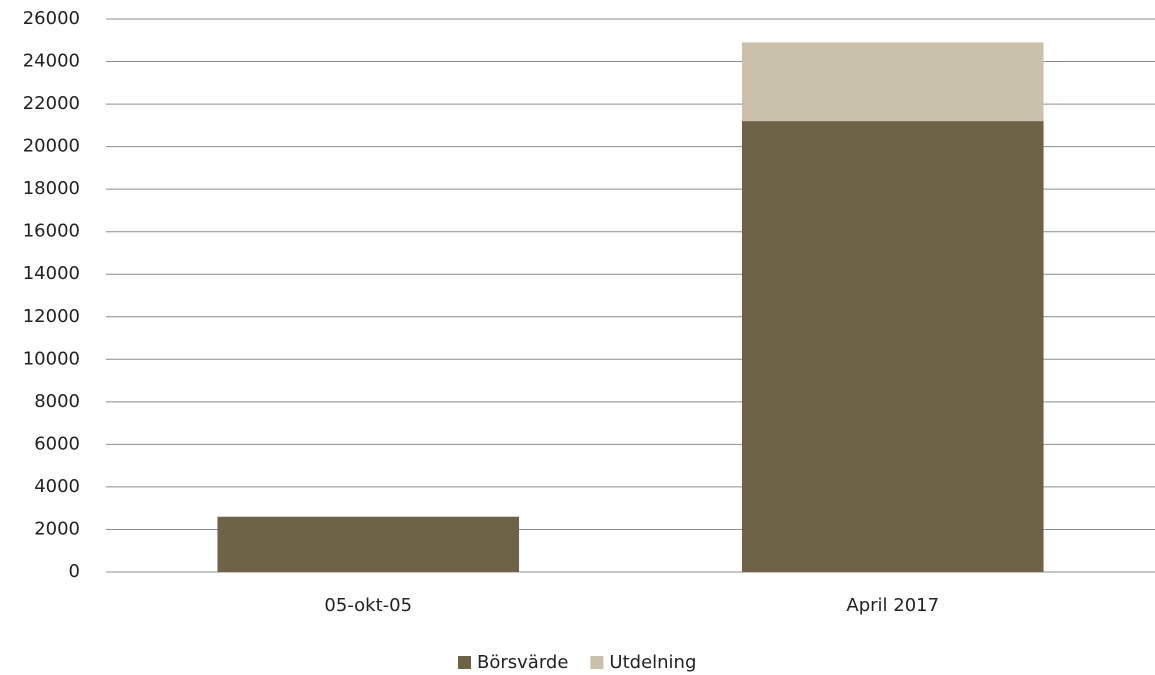  Describe the element at coordinates (51, 358) in the screenshot. I see `y-tick-label: 10000` at that location.